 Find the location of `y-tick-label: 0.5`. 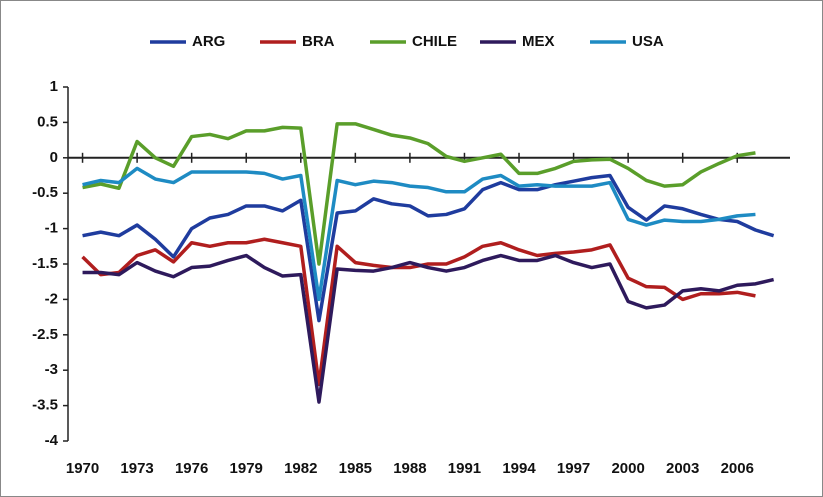

y-tick-label: 0.5 is located at coordinates (47, 121).